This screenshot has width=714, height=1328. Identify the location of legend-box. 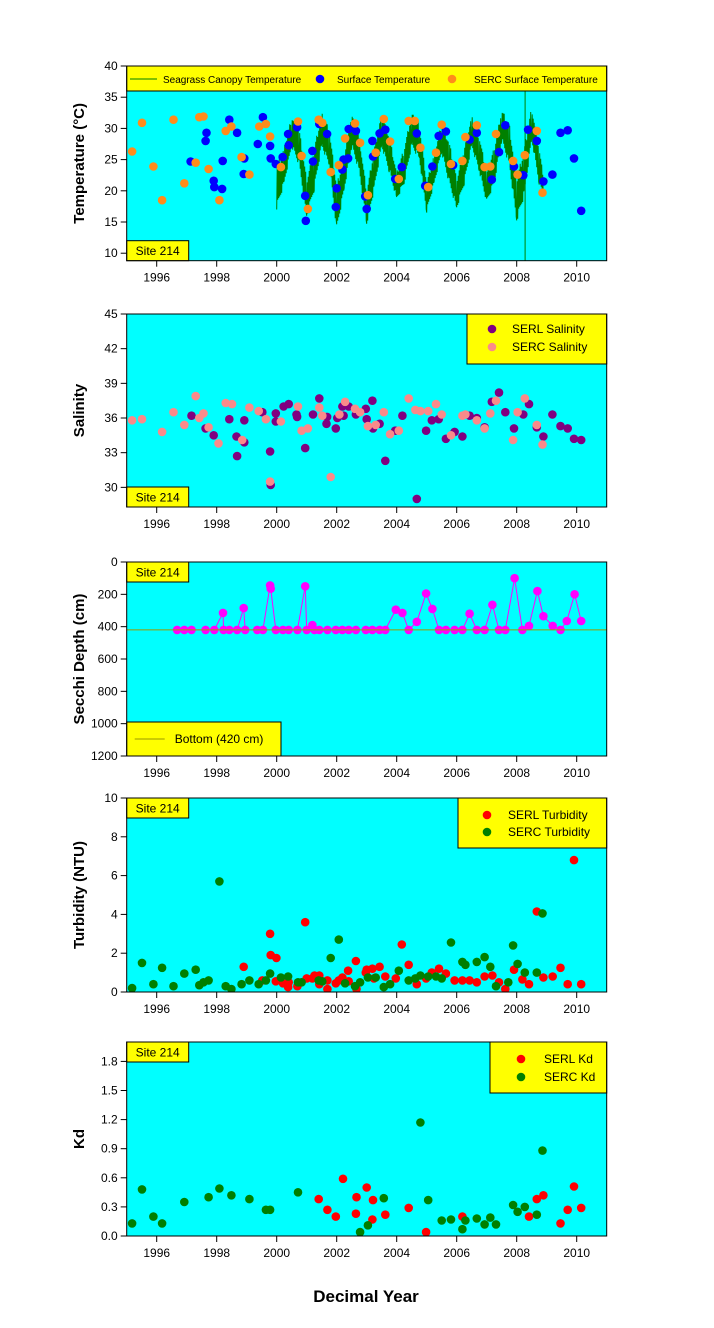
(537, 339).